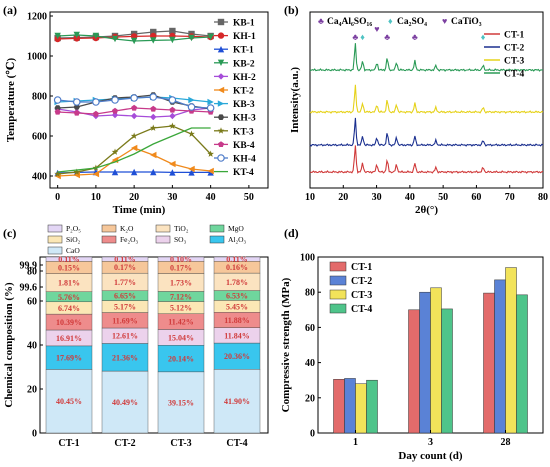  I want to click on panel-c-bar-label: 20.14%, so click(181, 359).